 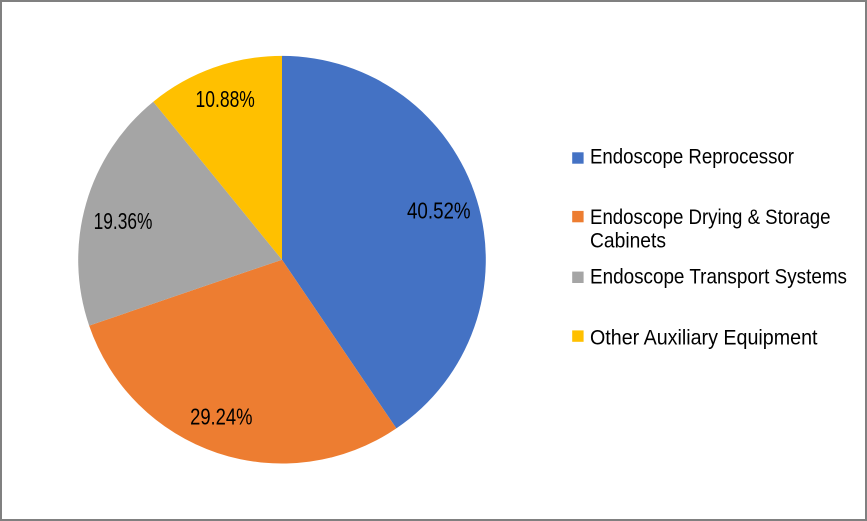 What do you see at coordinates (704, 338) in the screenshot?
I see `svg-text: Other Auxiliary Equipment` at bounding box center [704, 338].